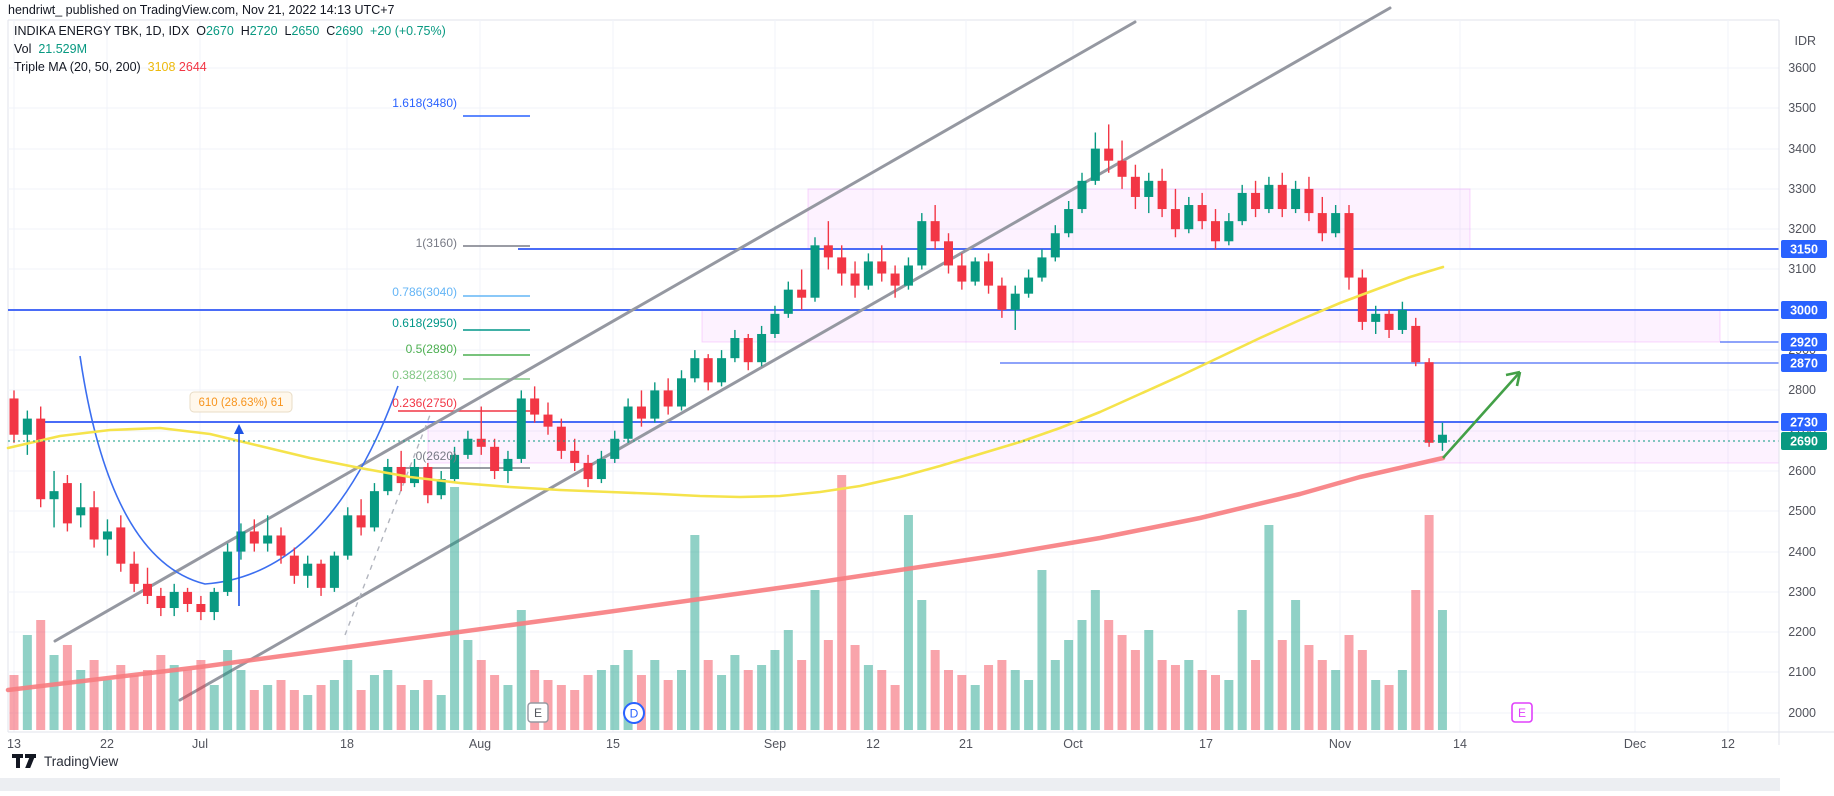  What do you see at coordinates (1805, 41) in the screenshot?
I see `price-axis-unit: IDR` at bounding box center [1805, 41].